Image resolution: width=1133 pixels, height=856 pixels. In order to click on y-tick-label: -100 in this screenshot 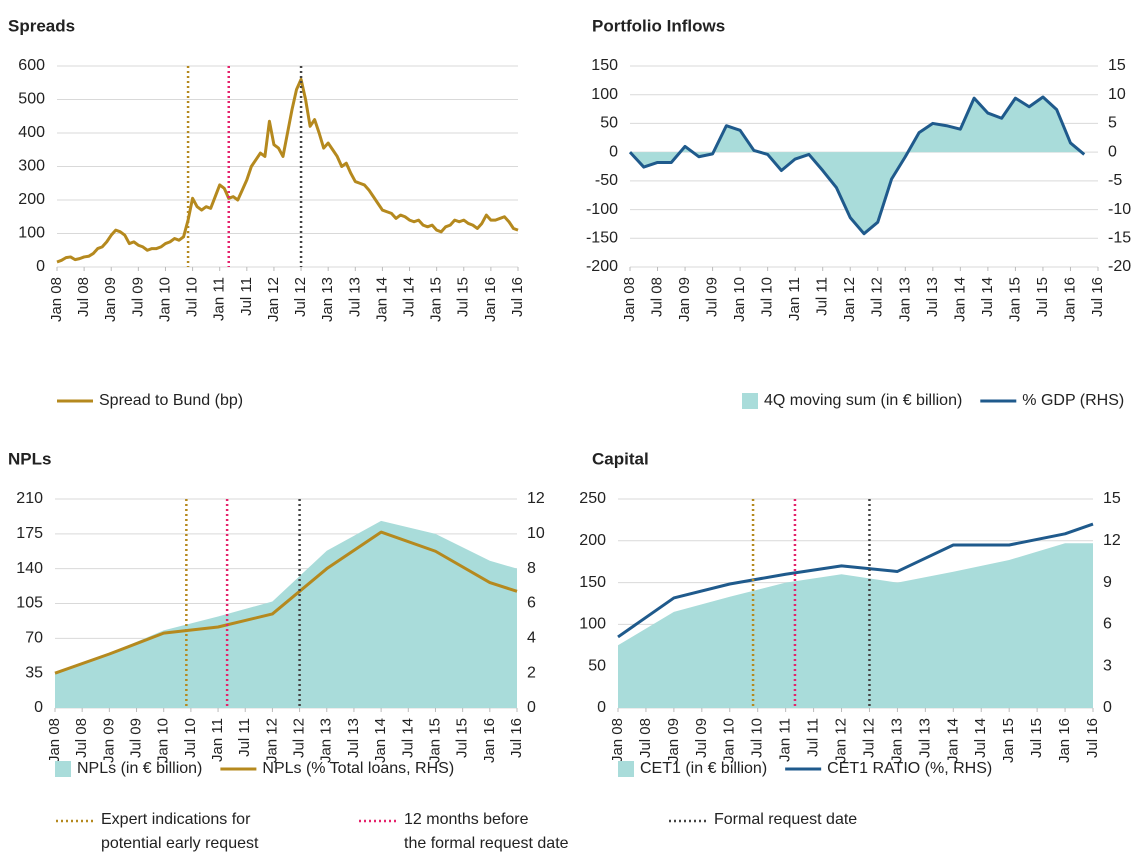, I will do `click(602, 209)`.